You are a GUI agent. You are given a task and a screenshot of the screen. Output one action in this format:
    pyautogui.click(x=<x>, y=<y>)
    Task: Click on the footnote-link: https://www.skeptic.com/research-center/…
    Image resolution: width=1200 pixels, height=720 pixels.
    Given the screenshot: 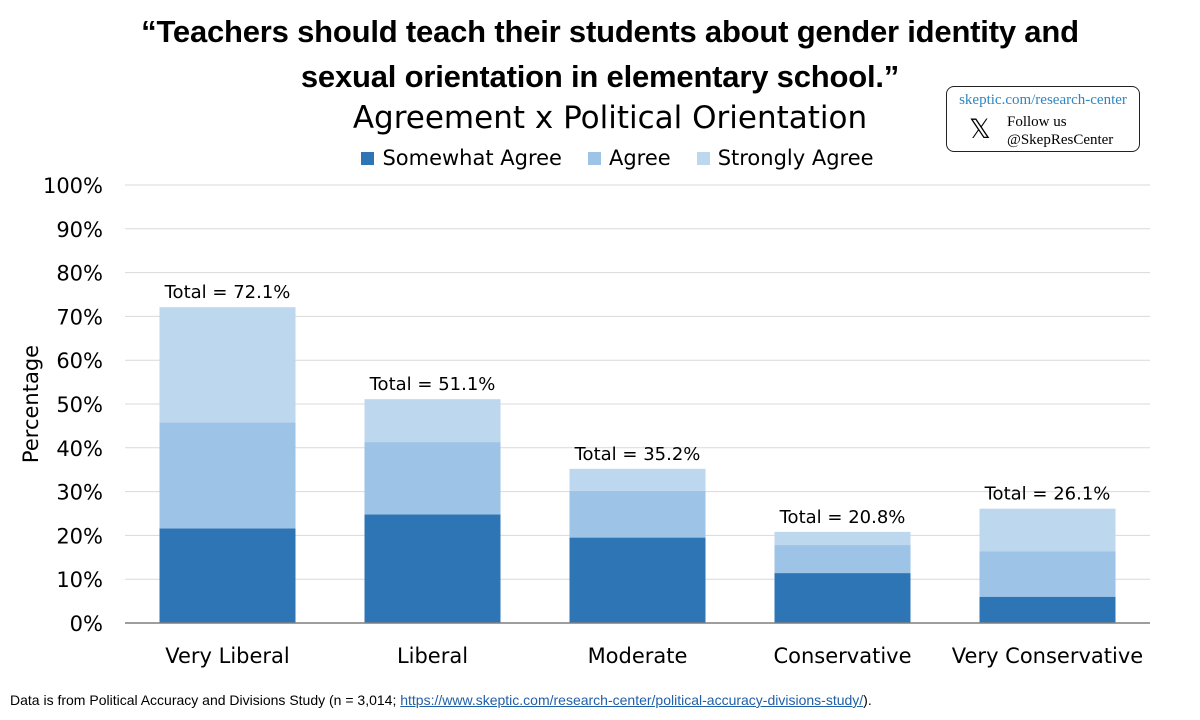 What is the action you would take?
    pyautogui.click(x=632, y=700)
    